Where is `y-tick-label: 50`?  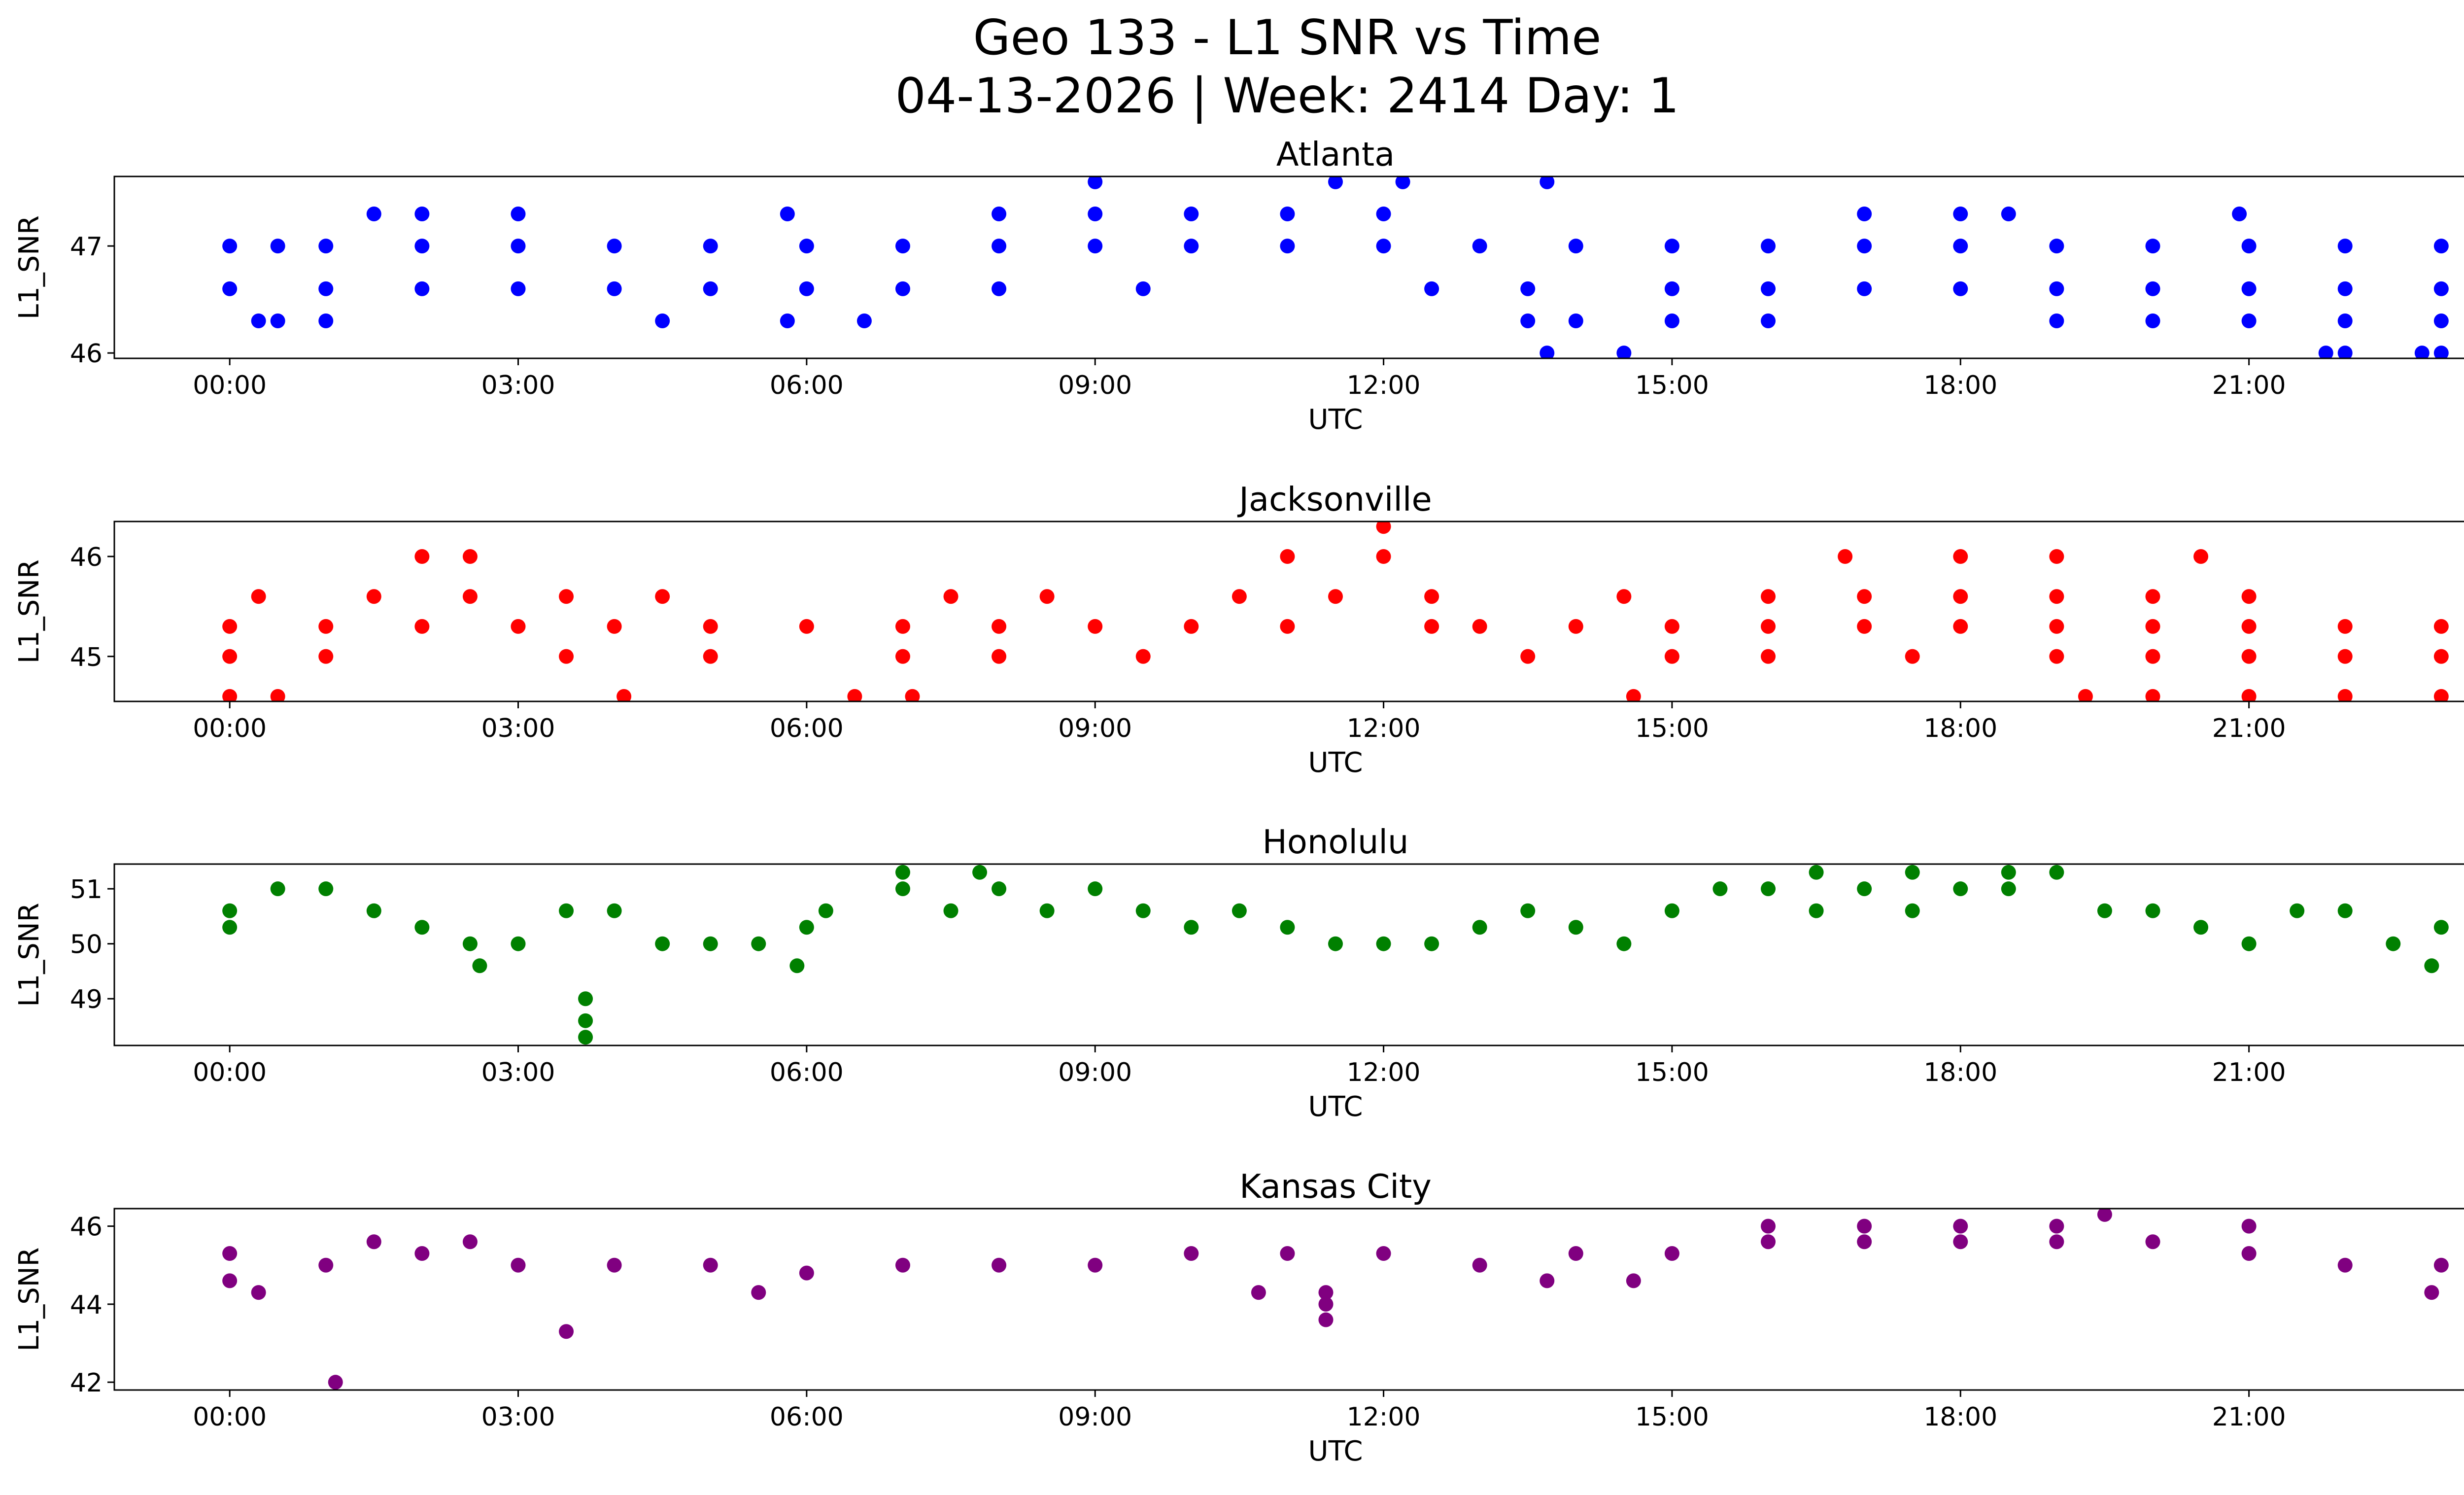
y-tick-label: 50 is located at coordinates (86, 945).